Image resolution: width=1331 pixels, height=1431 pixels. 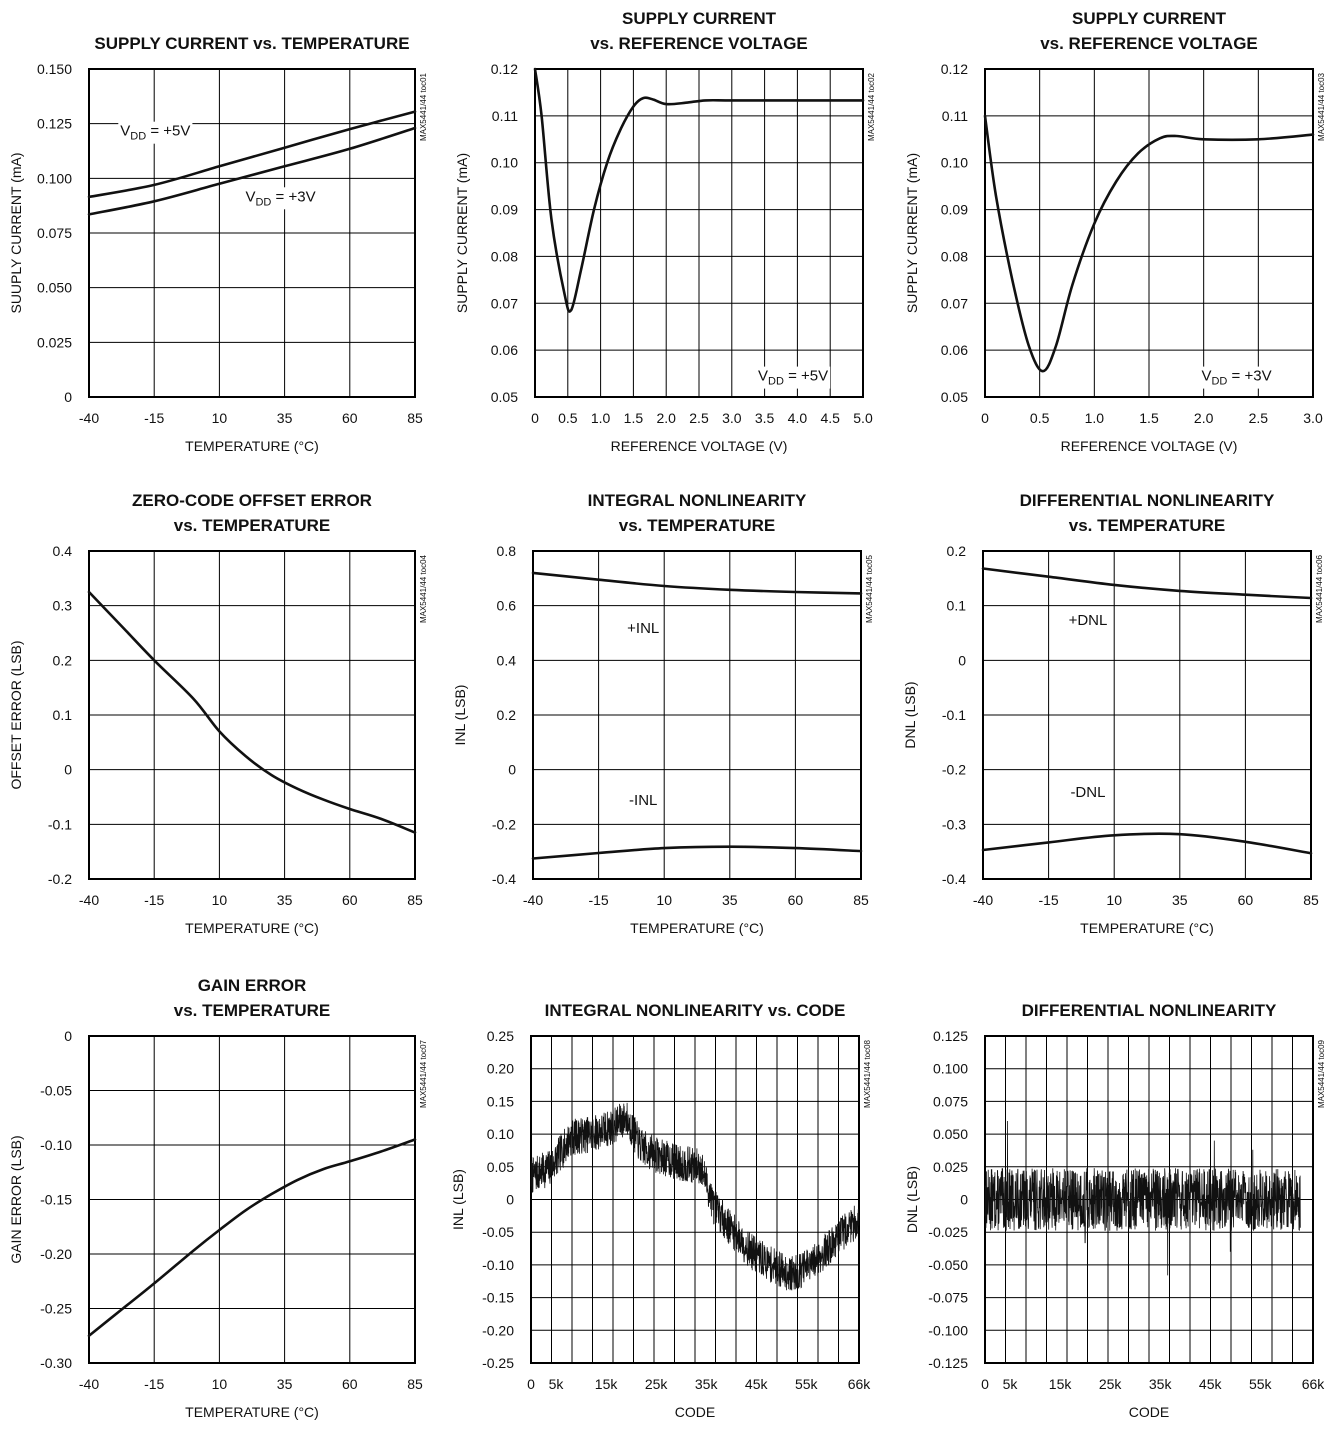 What do you see at coordinates (954, 715) in the screenshot?
I see `y-tick-label: -0.1` at bounding box center [954, 715].